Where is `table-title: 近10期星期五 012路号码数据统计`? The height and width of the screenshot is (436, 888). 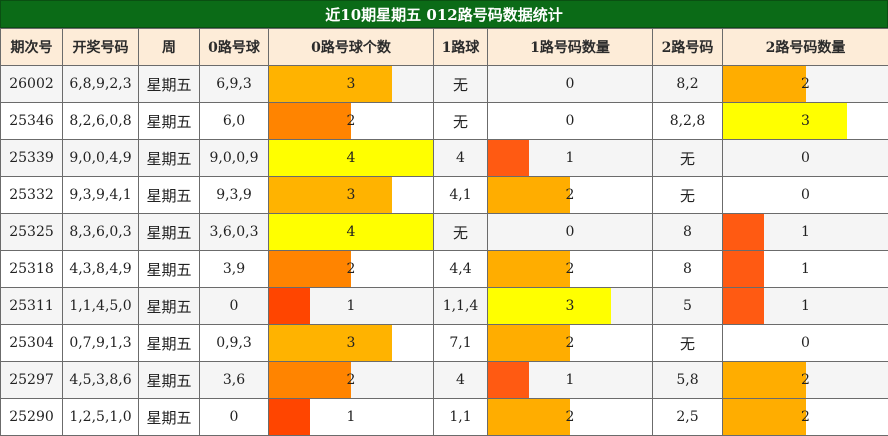 table-title: 近10期星期五 012路号码数据统计 is located at coordinates (444, 14).